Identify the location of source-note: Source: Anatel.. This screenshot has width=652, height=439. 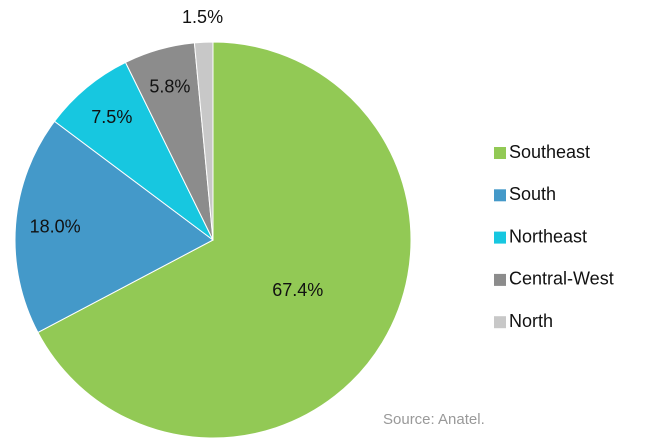
(434, 419).